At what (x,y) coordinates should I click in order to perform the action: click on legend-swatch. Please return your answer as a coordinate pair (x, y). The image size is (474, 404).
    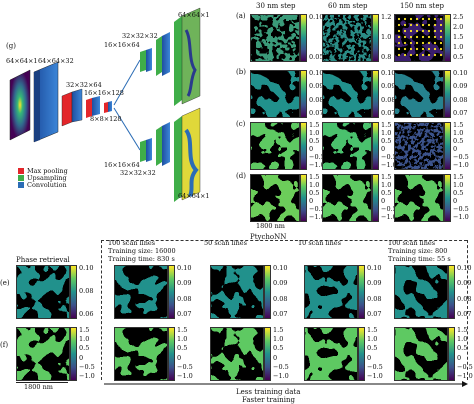
    Looking at the image, I should click on (21, 185).